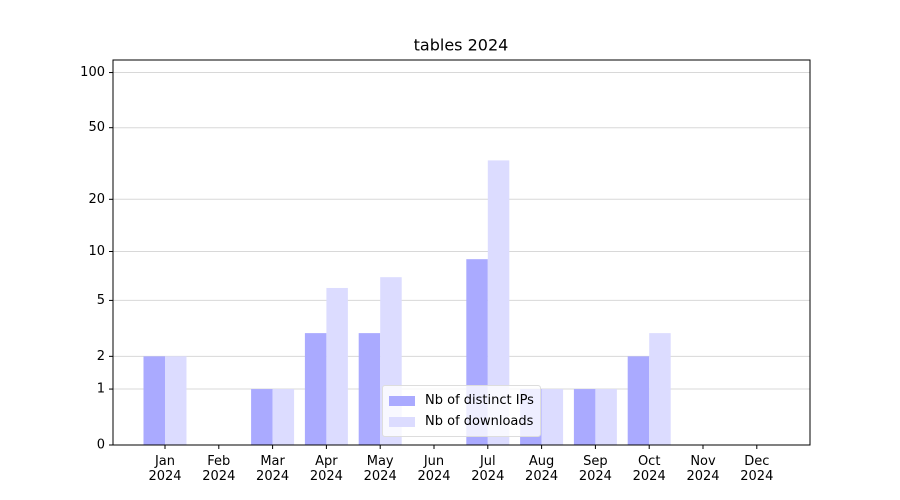 The height and width of the screenshot is (500, 900). I want to click on y-tick-label: 20, so click(96, 199).